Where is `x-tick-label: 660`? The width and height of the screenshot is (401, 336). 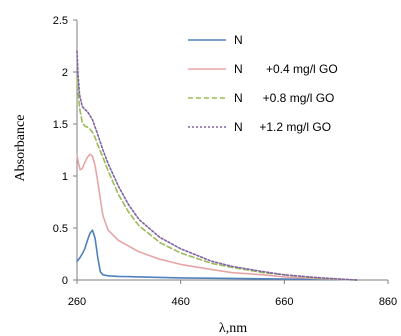
x-tick-label: 660 is located at coordinates (284, 302).